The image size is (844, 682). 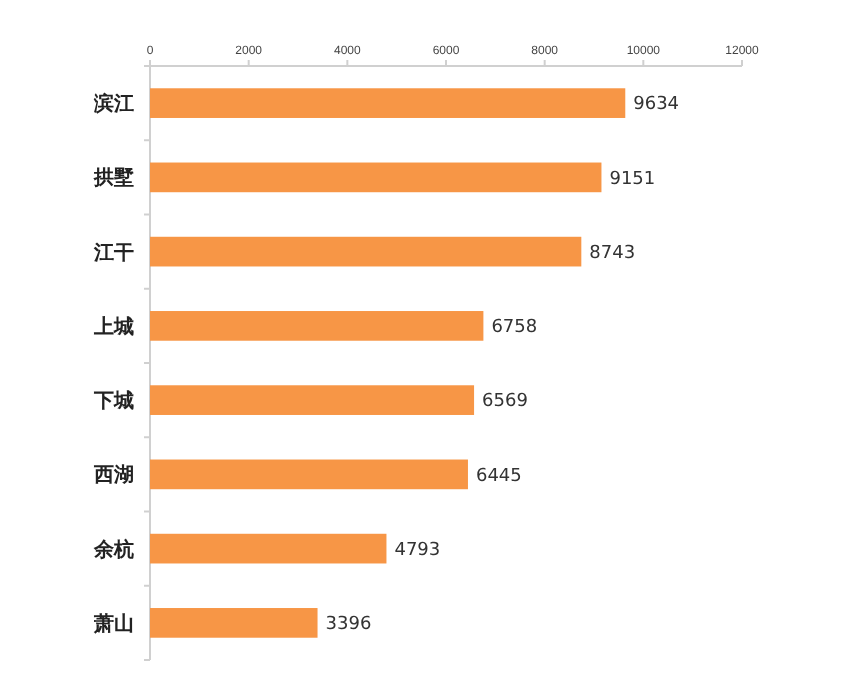 What do you see at coordinates (113, 475) in the screenshot?
I see `y-tick-label: 西湖` at bounding box center [113, 475].